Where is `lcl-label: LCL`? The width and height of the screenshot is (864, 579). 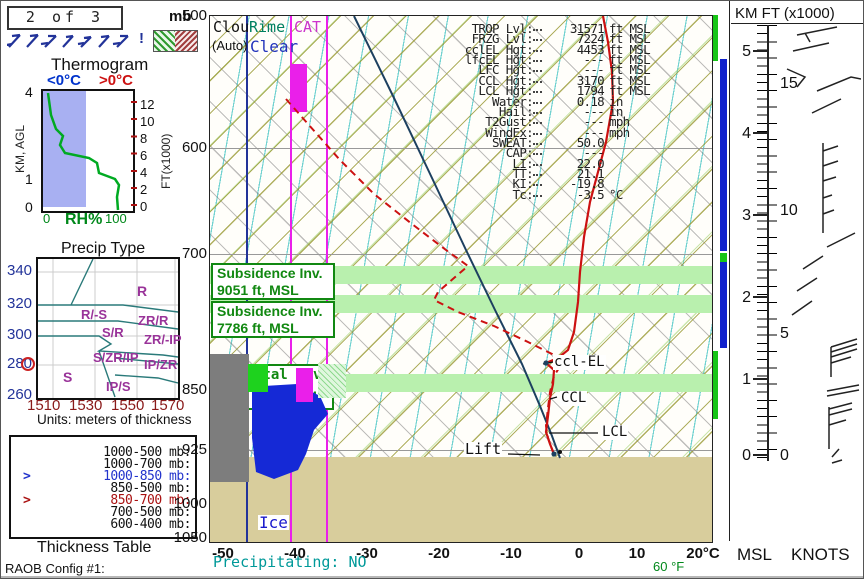
lcl-label: LCL is located at coordinates (615, 432).